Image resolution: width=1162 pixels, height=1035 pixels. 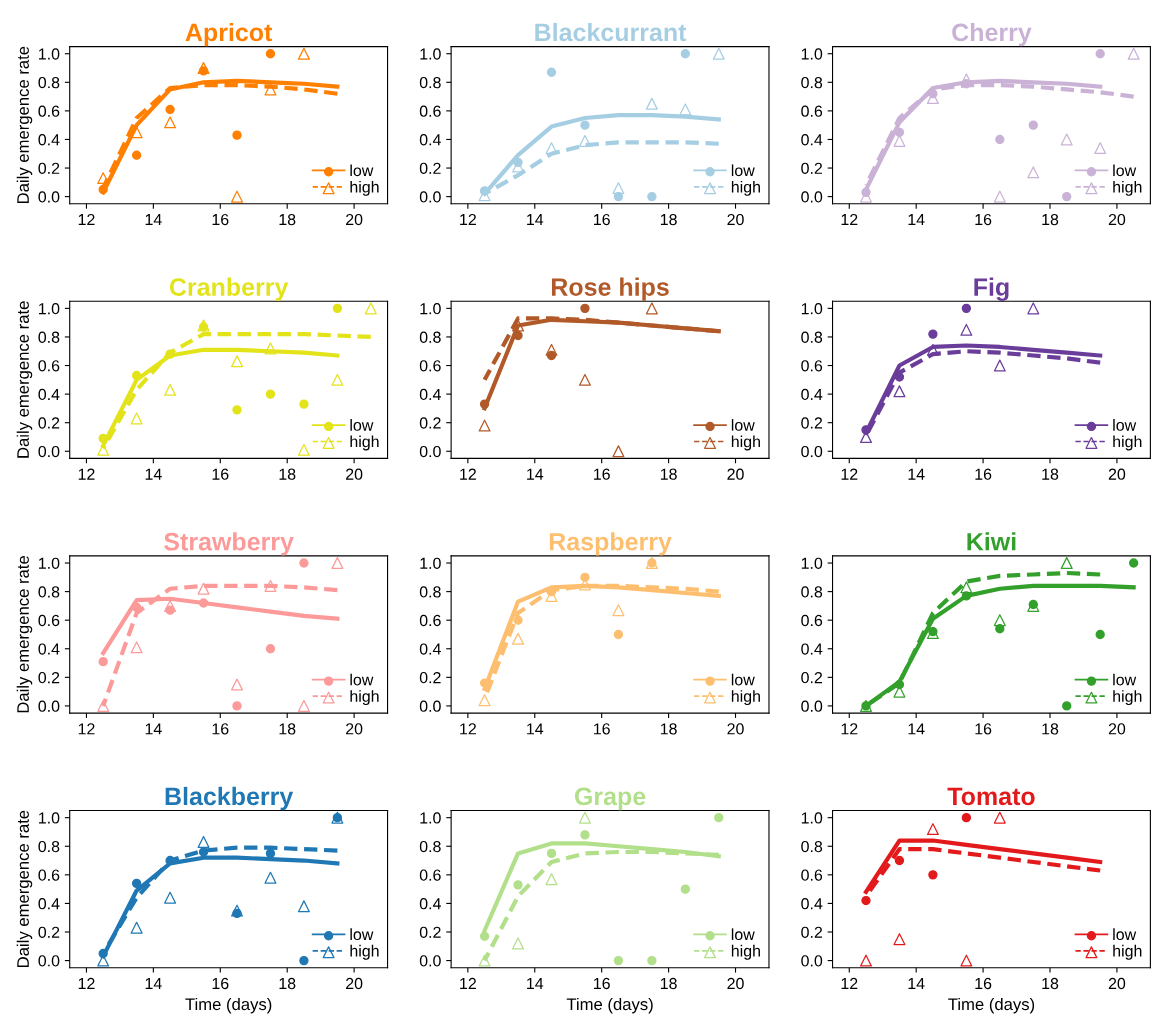 I want to click on chart-title: Grape, so click(x=610, y=799).